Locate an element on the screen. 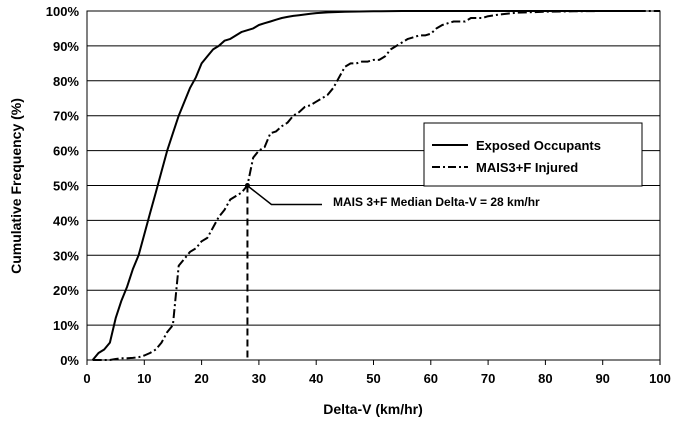 The width and height of the screenshot is (677, 421). x-tick-label: 90 is located at coordinates (602, 378).